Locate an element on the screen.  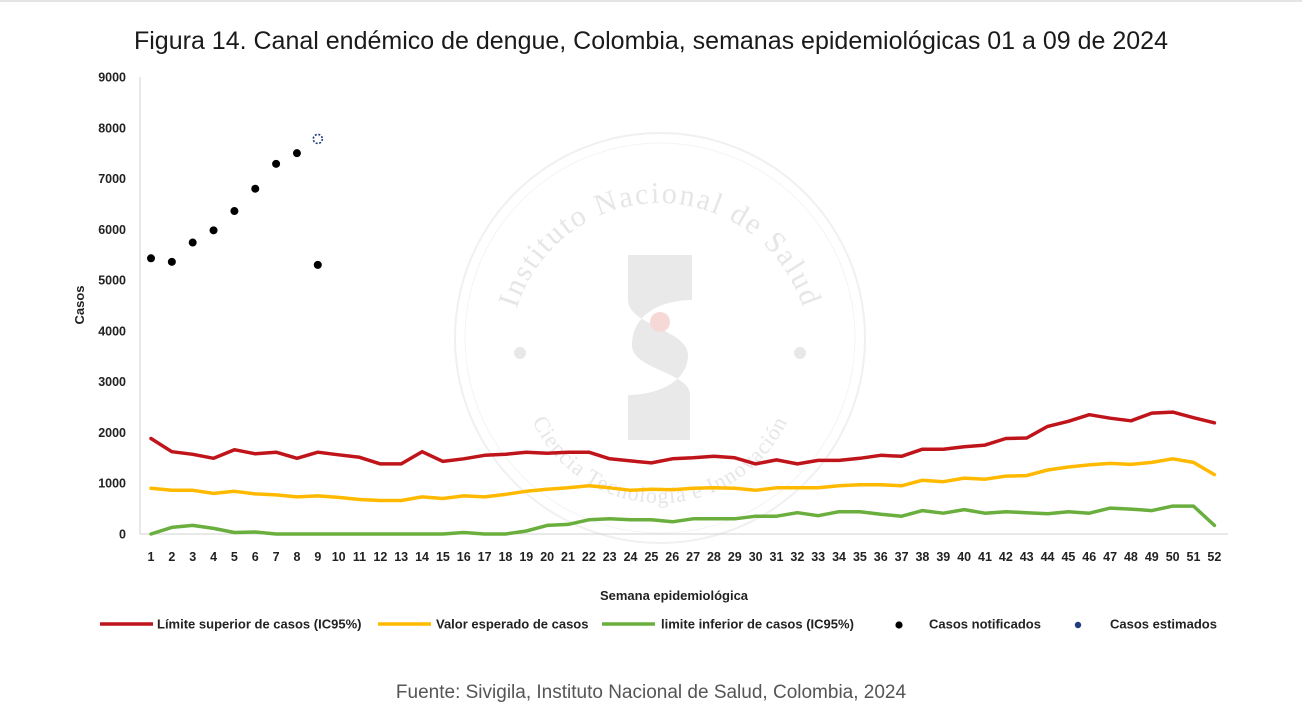
x-tick-label: 4 is located at coordinates (213, 557).